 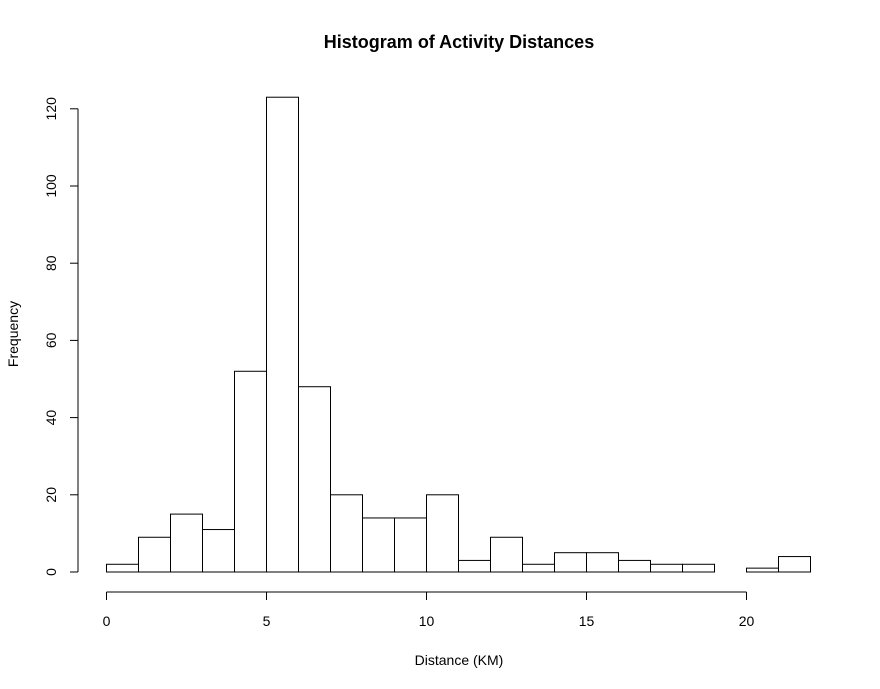 What do you see at coordinates (13, 334) in the screenshot?
I see `y-axis-label: Frequency` at bounding box center [13, 334].